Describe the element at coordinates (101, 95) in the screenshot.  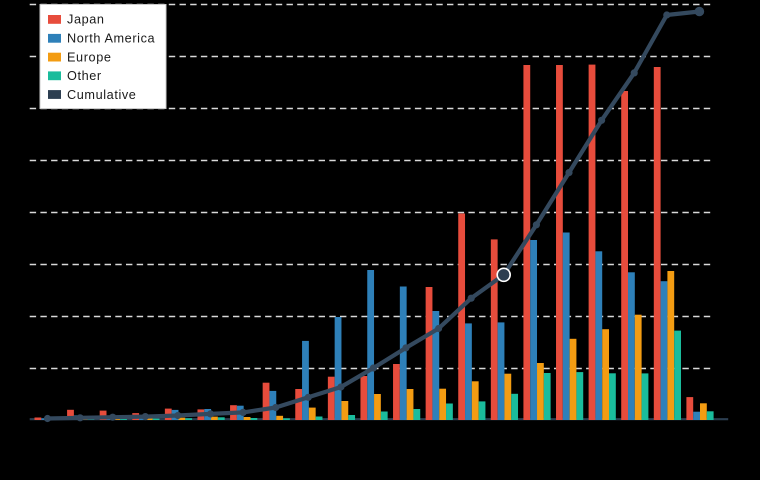
I see `svg-text: Cumulative` at that location.